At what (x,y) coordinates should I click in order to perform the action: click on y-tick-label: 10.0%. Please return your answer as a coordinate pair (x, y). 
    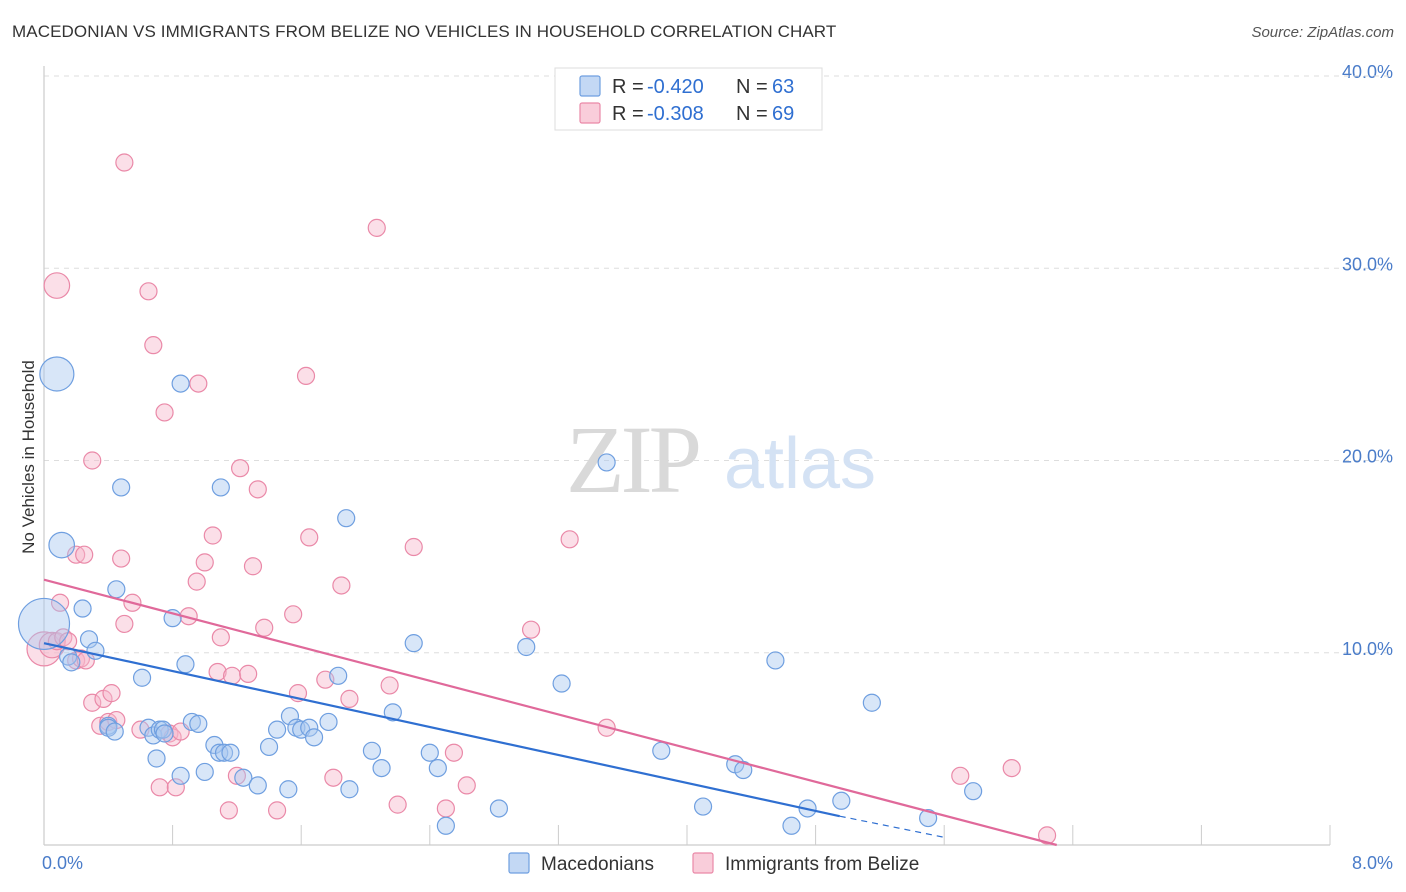
    Looking at the image, I should click on (1367, 649).